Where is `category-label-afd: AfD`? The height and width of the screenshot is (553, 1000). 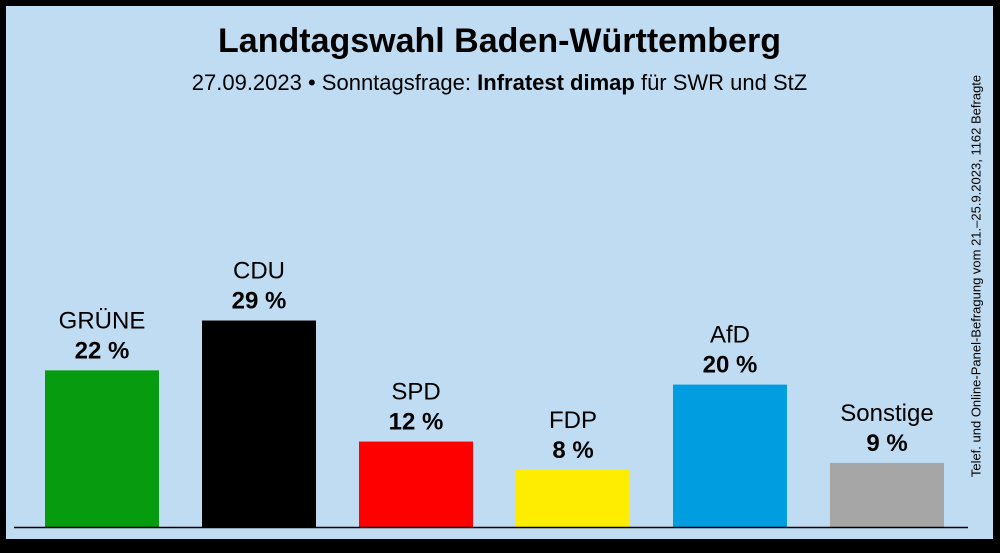
category-label-afd: AfD is located at coordinates (730, 335).